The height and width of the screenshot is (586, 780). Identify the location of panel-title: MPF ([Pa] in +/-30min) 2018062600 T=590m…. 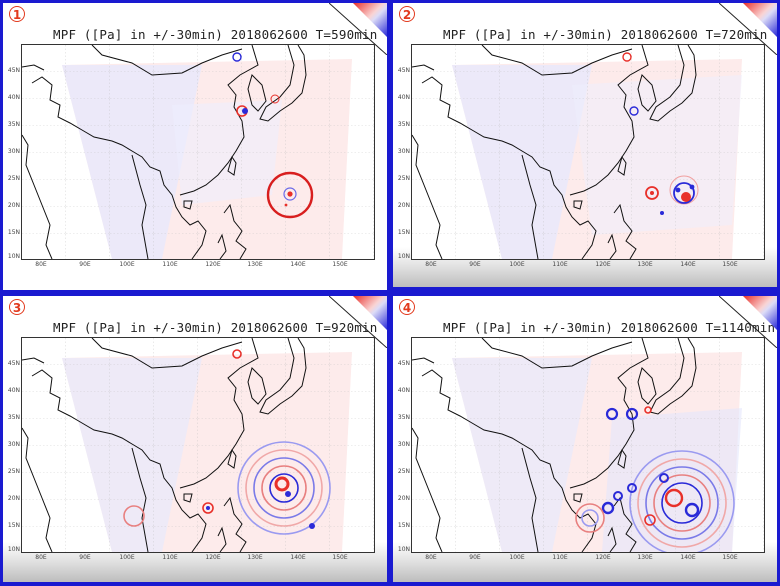
(215, 34).